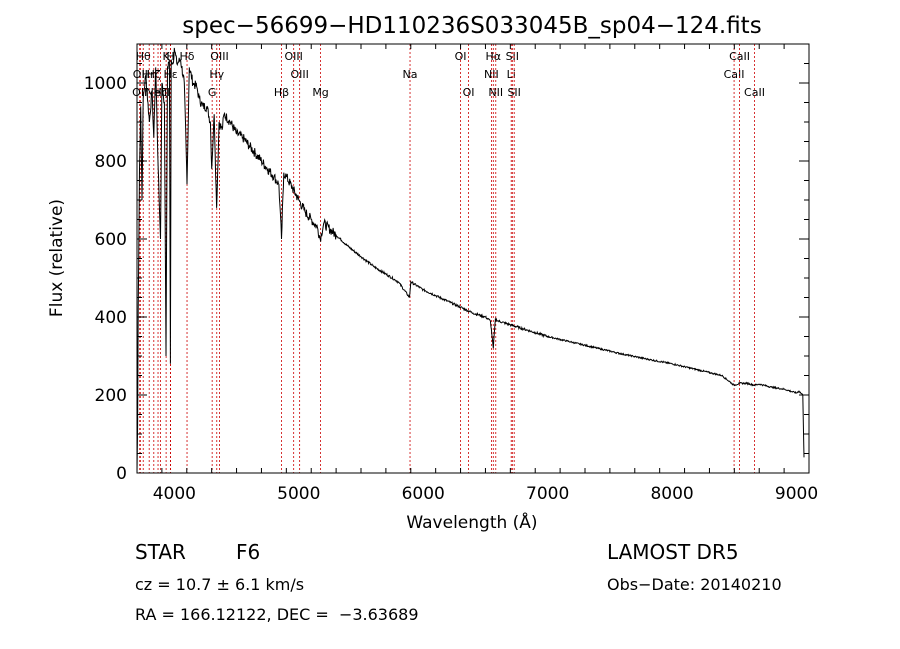 This screenshot has height=649, width=900. What do you see at coordinates (671, 494) in the screenshot?
I see `x-tick-label: 8000` at bounding box center [671, 494].